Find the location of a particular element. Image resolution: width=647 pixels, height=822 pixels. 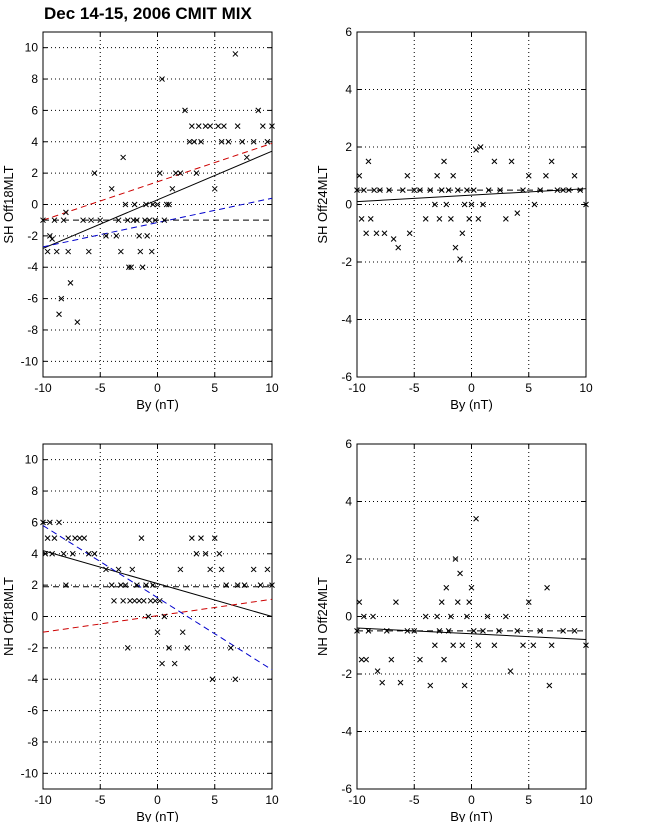

y-tick-label: -10 is located at coordinates (30, 773).